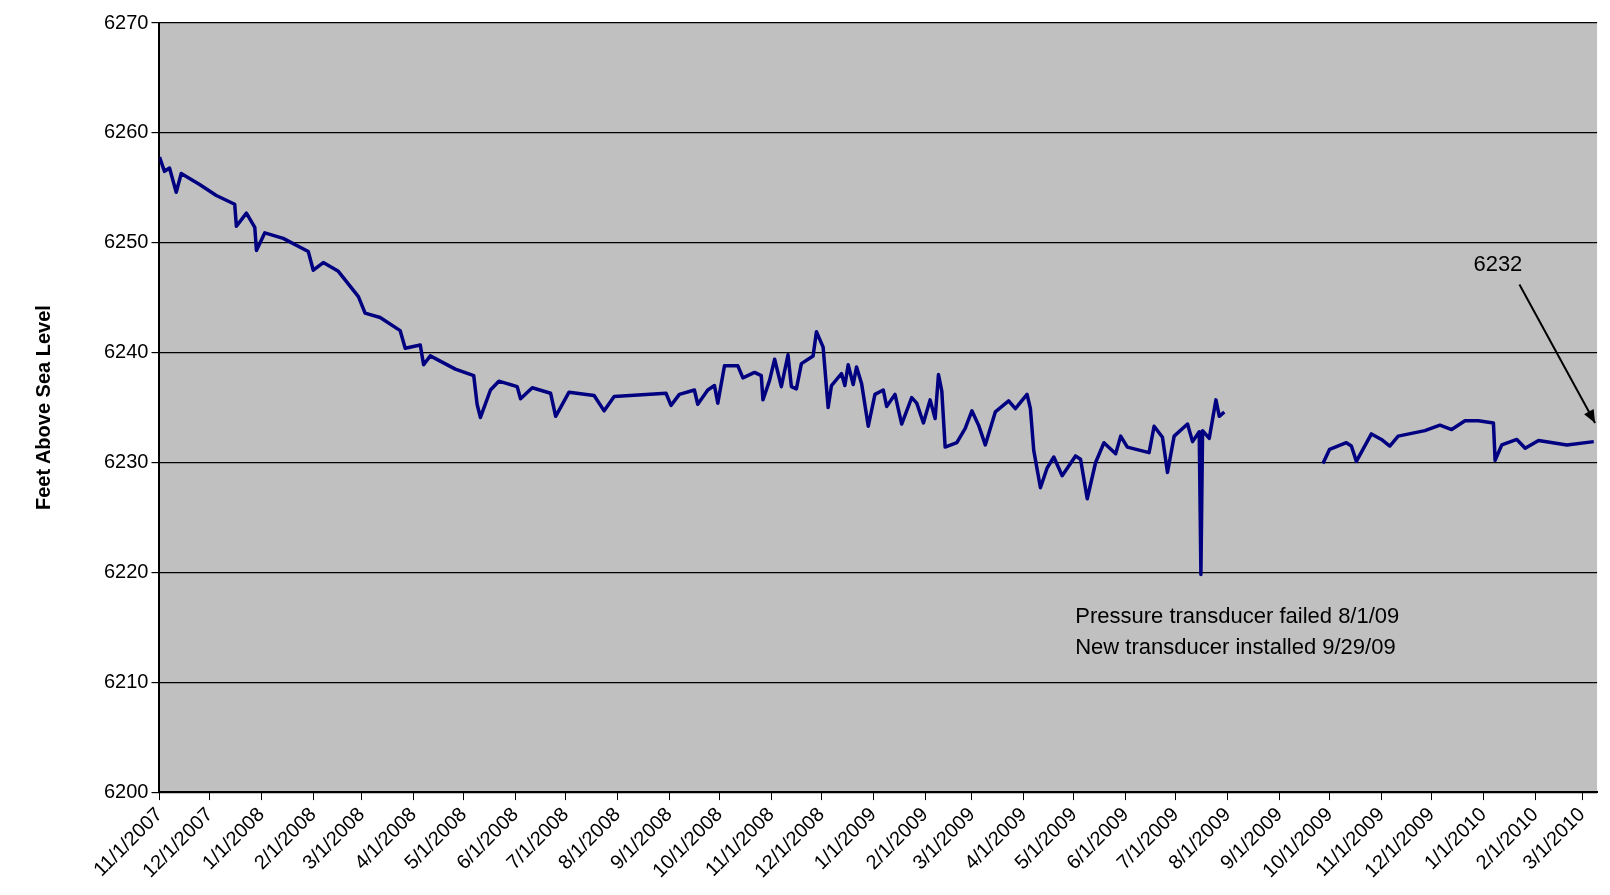 Image resolution: width=1610 pixels, height=895 pixels. I want to click on y-tick-label: 6240, so click(126, 351).